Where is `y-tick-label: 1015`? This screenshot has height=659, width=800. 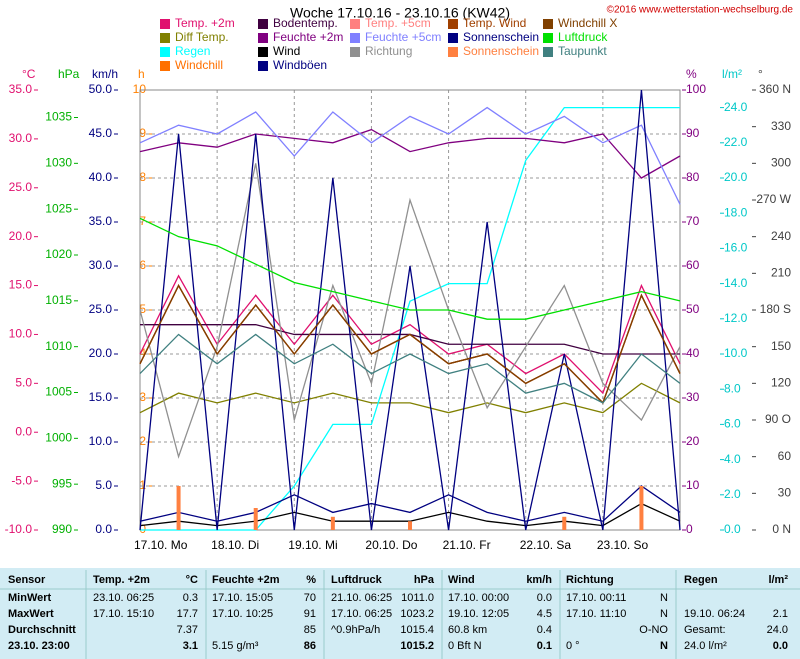
y-tick-label: 1015 is located at coordinates (58, 300).